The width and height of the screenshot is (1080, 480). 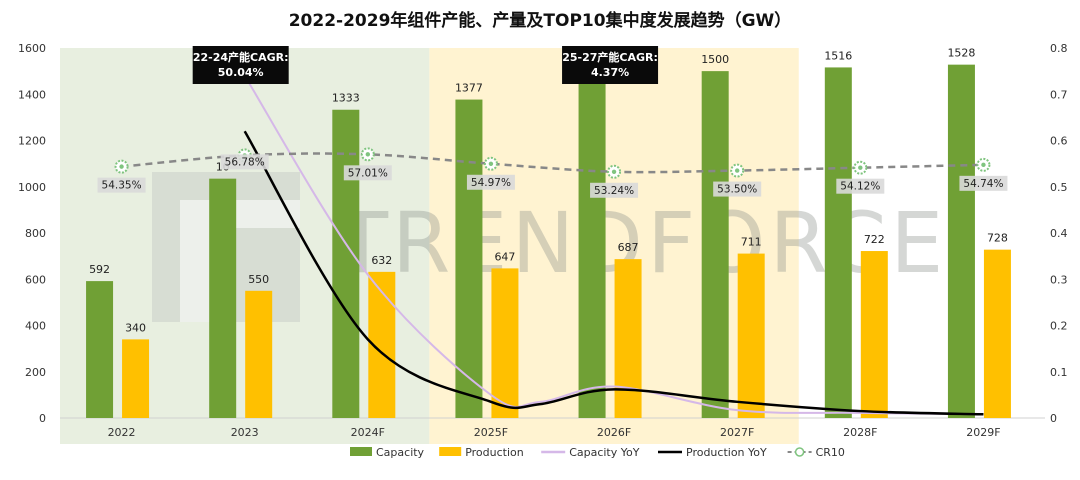 What do you see at coordinates (368, 432) in the screenshot?
I see `x-tick-label: 2024F` at bounding box center [368, 432].